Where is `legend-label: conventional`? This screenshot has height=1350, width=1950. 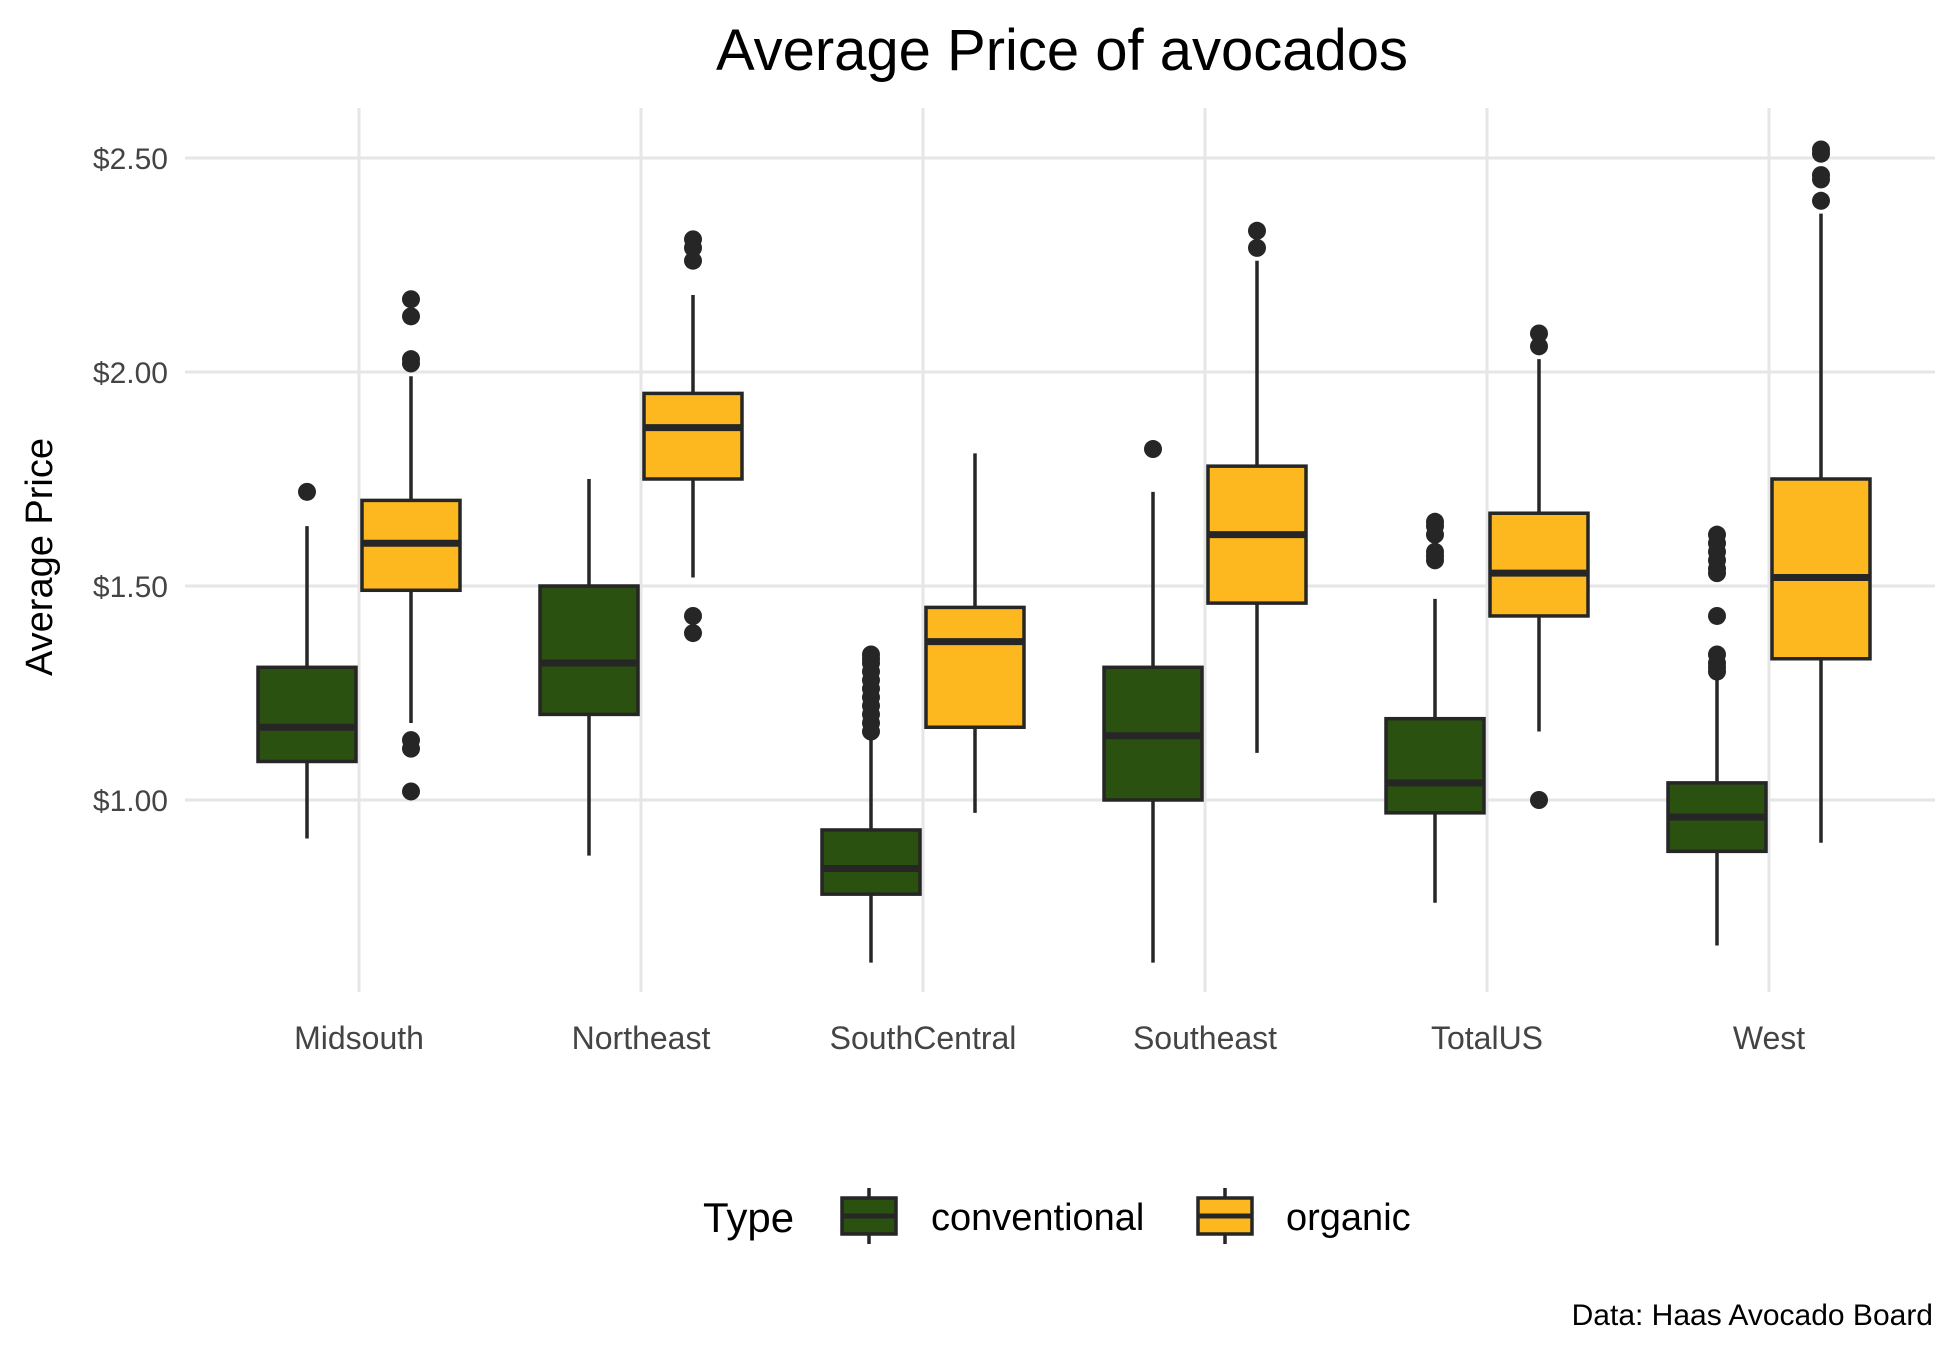 legend-label: conventional is located at coordinates (1037, 1218).